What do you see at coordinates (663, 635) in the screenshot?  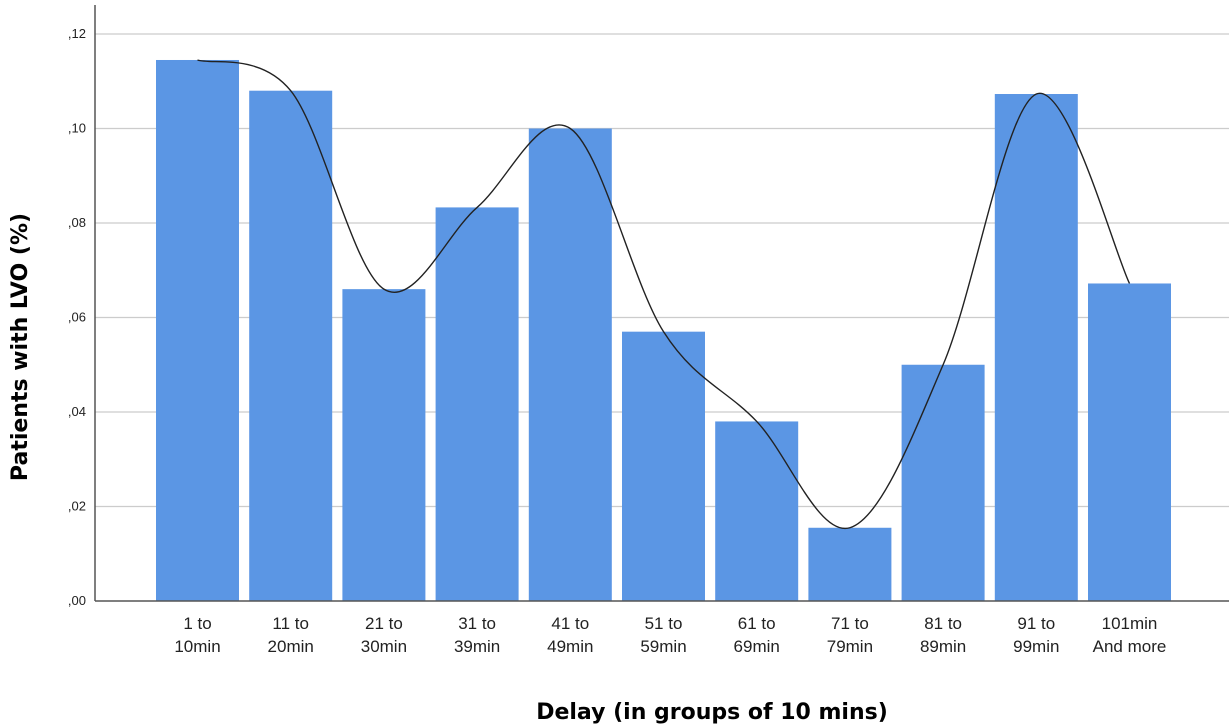 I see `x-tick-label: 51 to 59min` at bounding box center [663, 635].